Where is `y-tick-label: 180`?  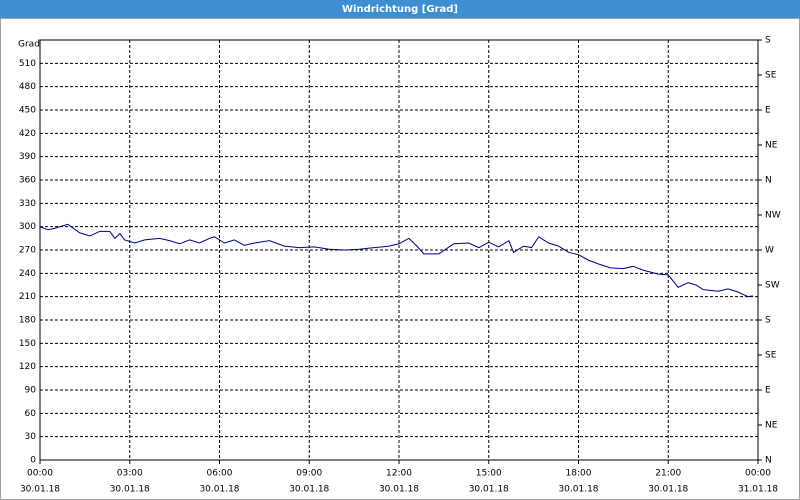 y-tick-label: 180 is located at coordinates (27, 321).